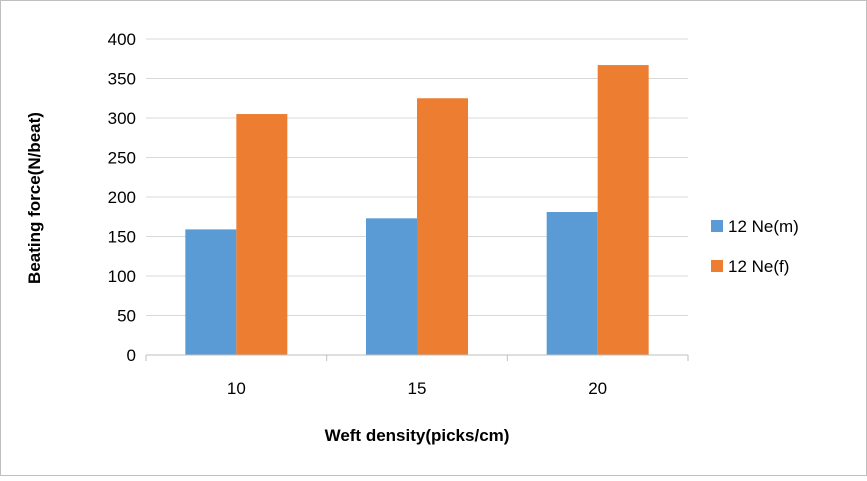 Image resolution: width=867 pixels, height=481 pixels. I want to click on legend-label: 12 Ne(f), so click(758, 266).